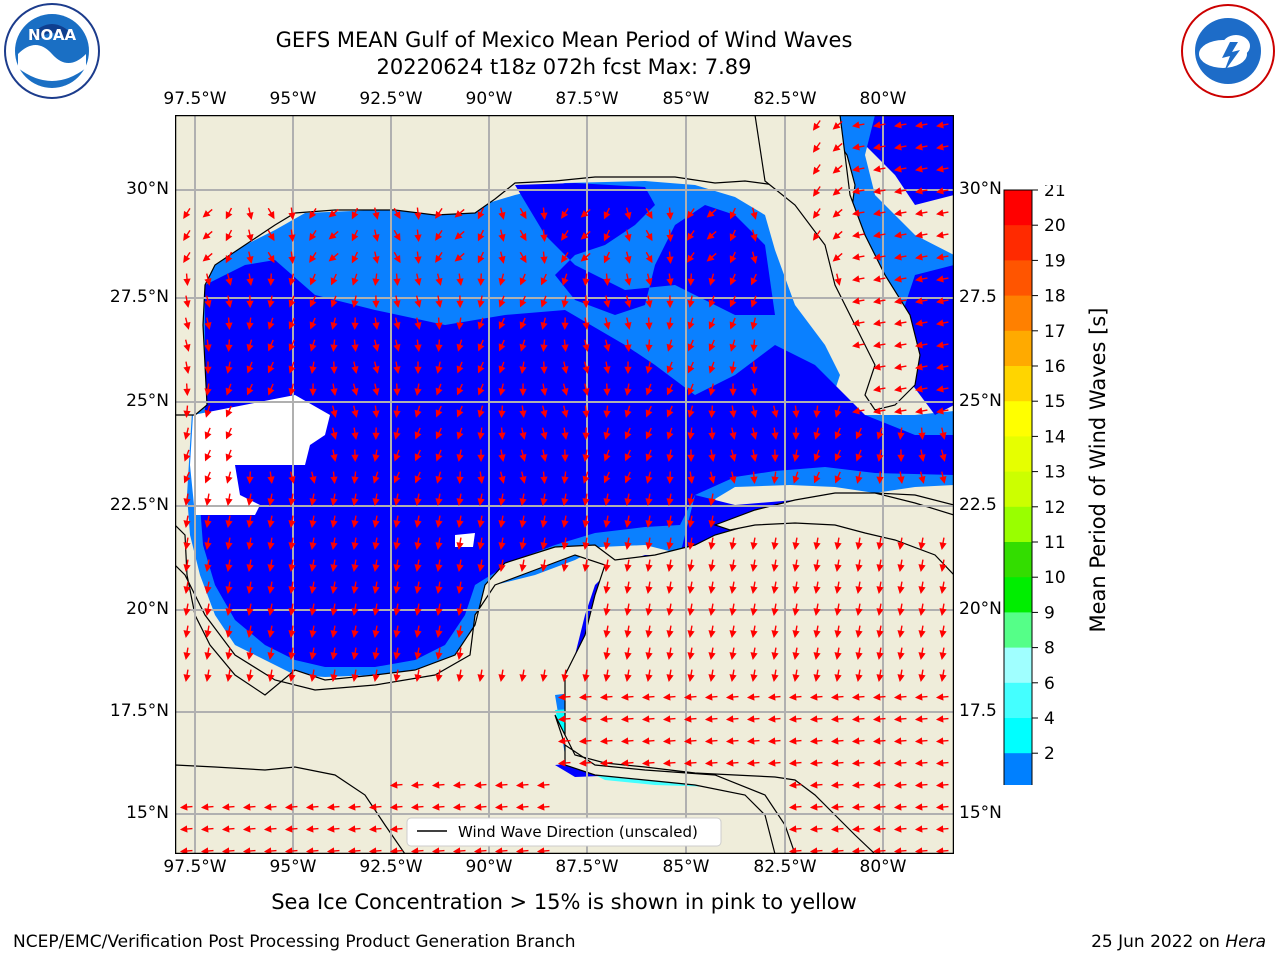  I want to click on lat-label-left: 30°N, so click(147, 189).